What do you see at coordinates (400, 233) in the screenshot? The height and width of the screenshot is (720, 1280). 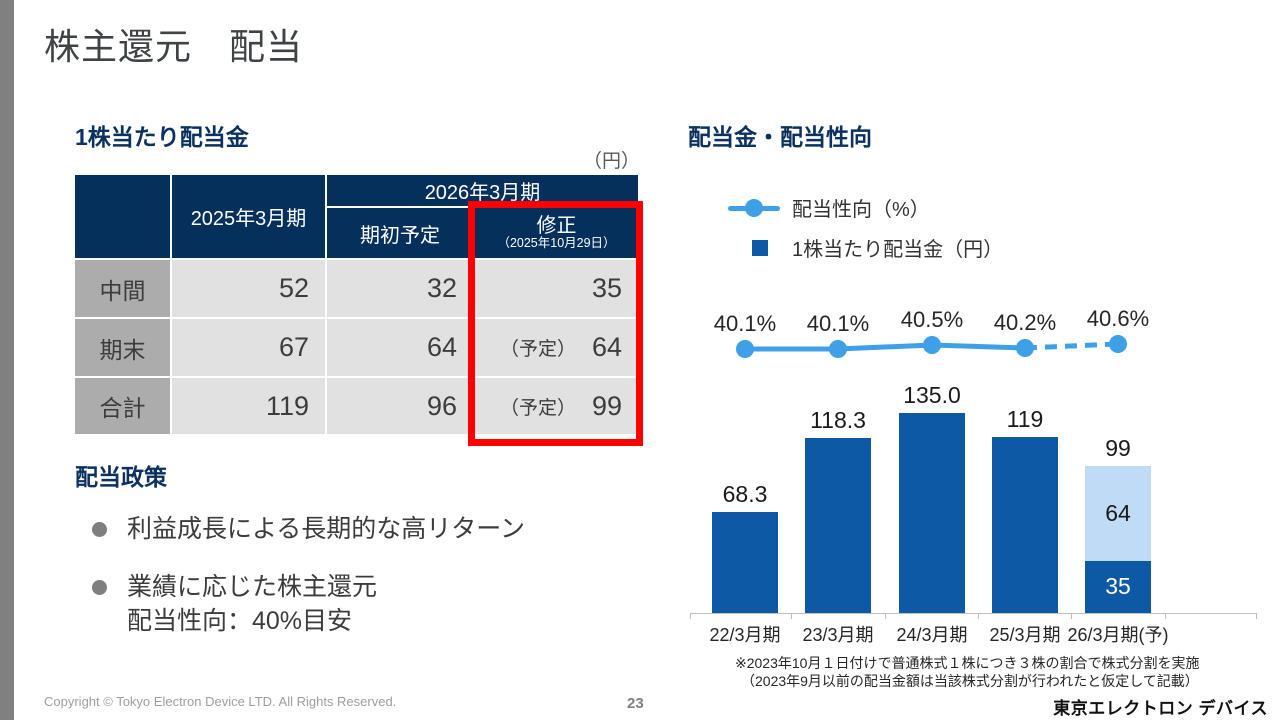 I see `table-header-initial: 期初予定` at bounding box center [400, 233].